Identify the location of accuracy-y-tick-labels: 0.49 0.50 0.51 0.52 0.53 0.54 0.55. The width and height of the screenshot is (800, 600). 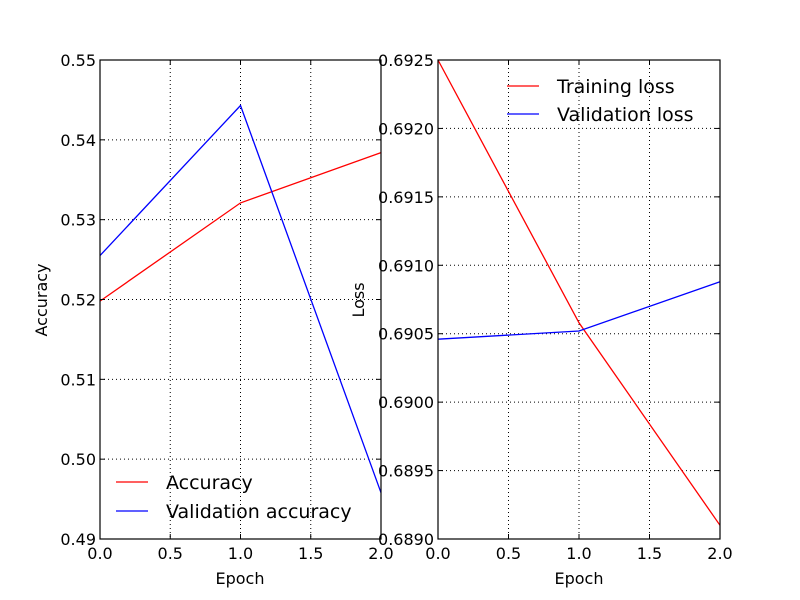
(78, 300).